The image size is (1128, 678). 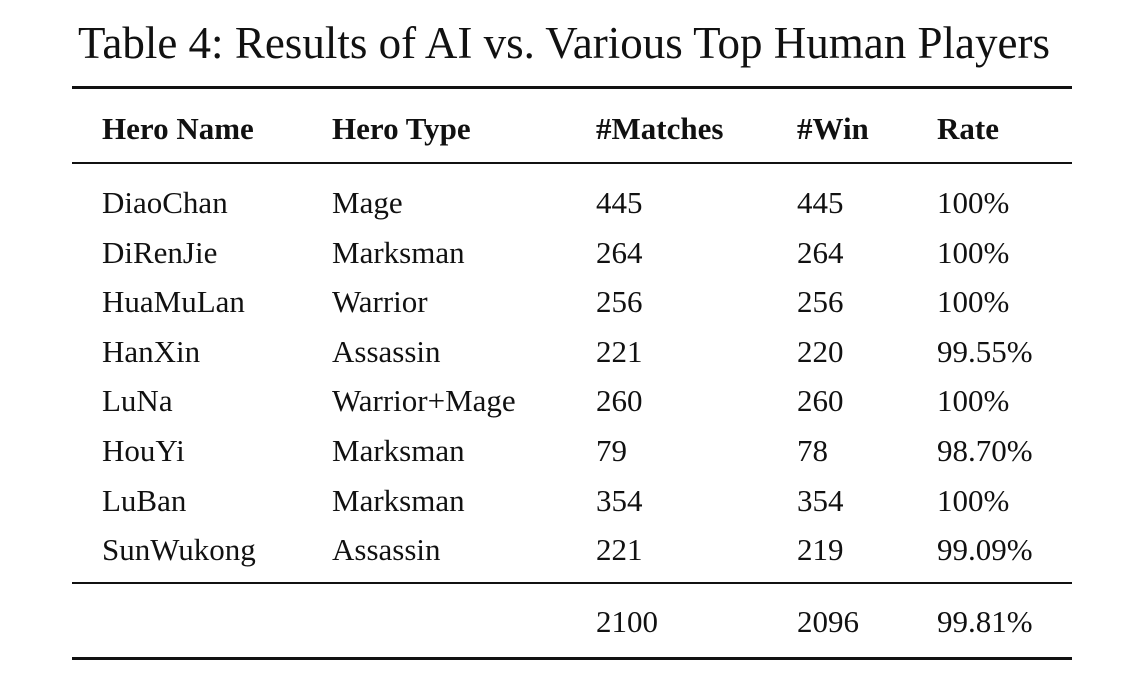 What do you see at coordinates (151, 351) in the screenshot?
I see `hero-name-cell: HanXin` at bounding box center [151, 351].